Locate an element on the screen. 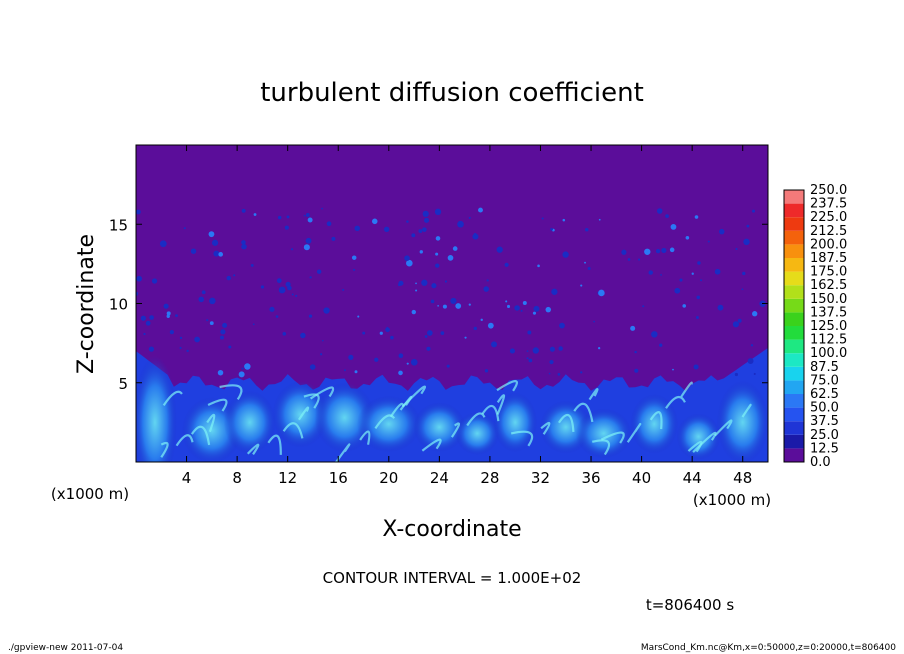 The image size is (904, 654). colorbar-frame is located at coordinates (794, 326).